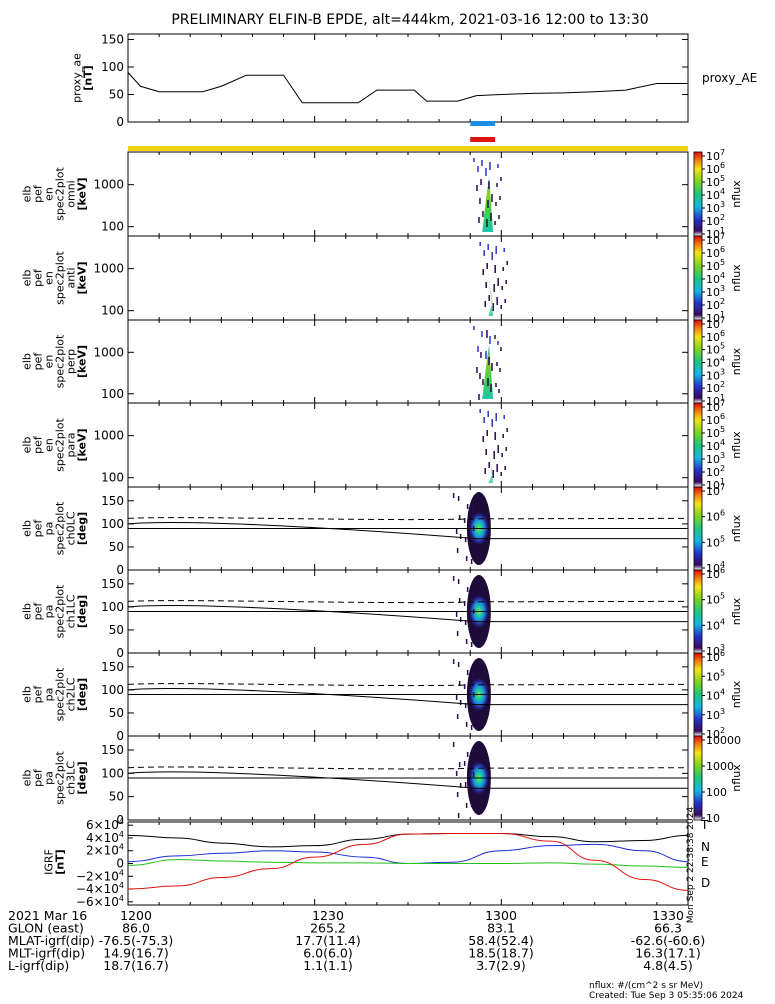 The height and width of the screenshot is (1004, 775). Describe the element at coordinates (715, 695) in the screenshot. I see `pa-ch2-cbar-label: 104` at that location.